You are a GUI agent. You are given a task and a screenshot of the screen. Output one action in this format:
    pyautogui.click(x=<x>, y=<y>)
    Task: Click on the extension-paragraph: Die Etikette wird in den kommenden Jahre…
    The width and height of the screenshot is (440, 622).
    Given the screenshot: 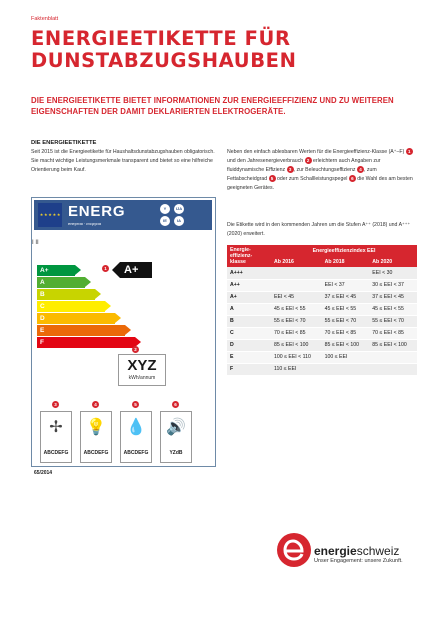 What is the action you would take?
    pyautogui.click(x=319, y=229)
    